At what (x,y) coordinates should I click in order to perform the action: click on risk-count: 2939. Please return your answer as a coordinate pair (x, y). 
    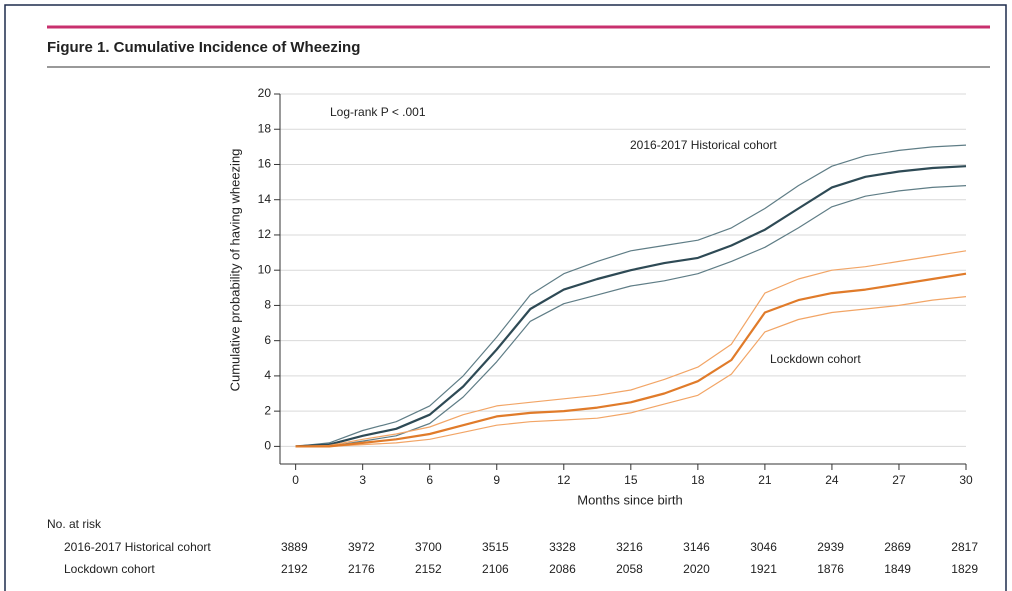
    Looking at the image, I should click on (830, 547).